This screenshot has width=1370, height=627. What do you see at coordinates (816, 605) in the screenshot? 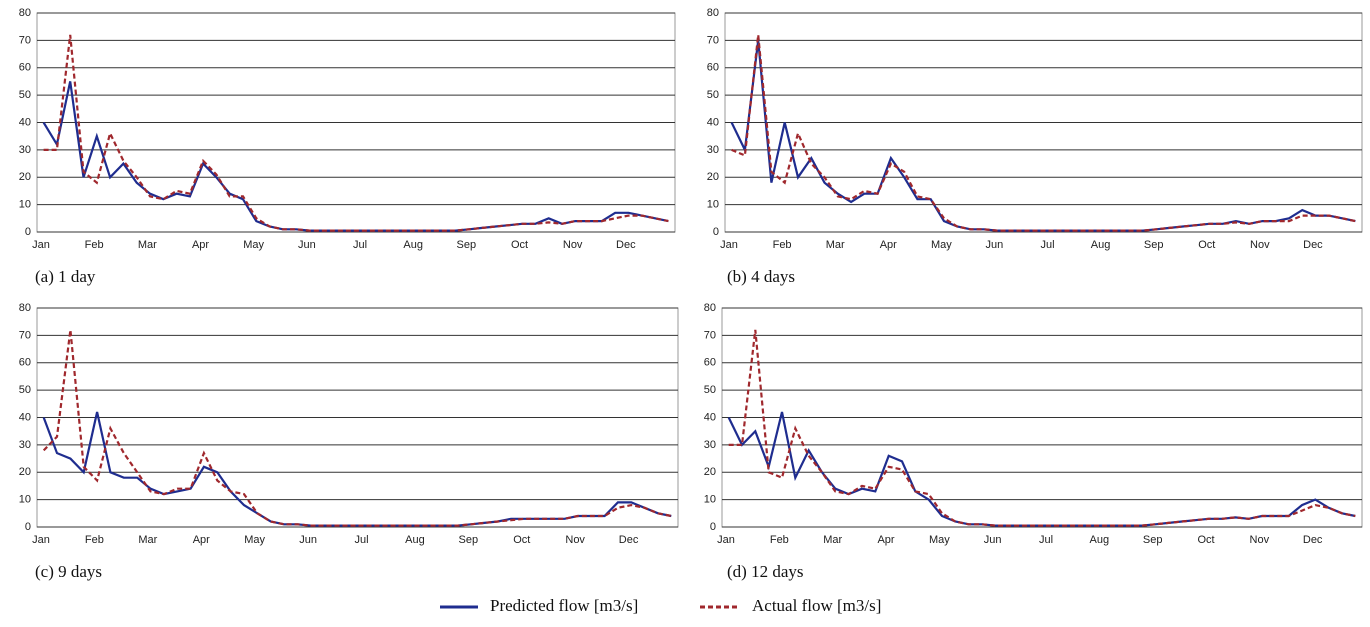
I see `legend-label: Actual flow [m3/s]` at bounding box center [816, 605].